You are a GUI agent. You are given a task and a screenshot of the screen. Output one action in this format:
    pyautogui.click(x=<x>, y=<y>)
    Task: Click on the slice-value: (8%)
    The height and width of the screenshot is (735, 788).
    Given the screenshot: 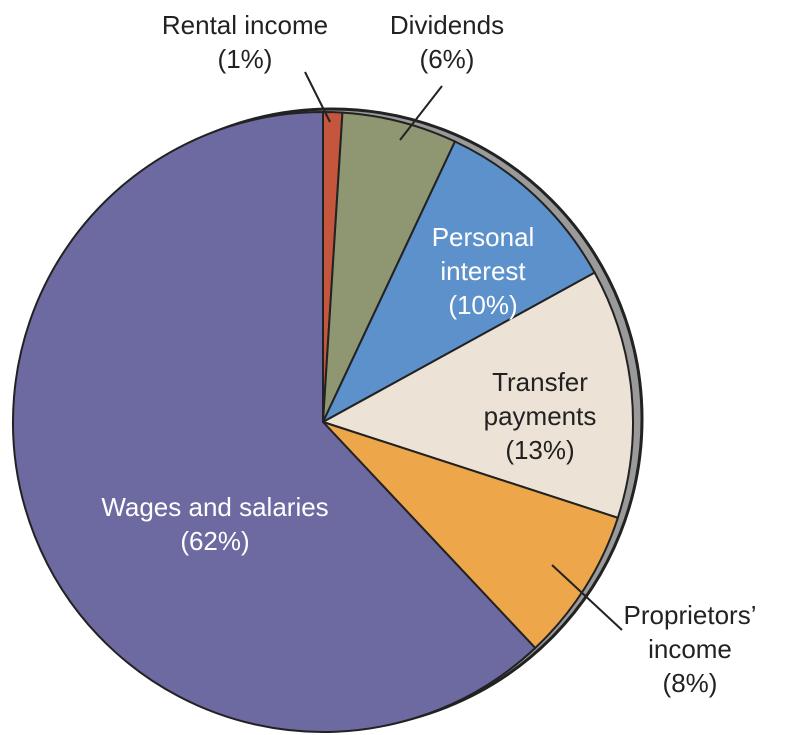 What is the action you would take?
    pyautogui.click(x=690, y=683)
    